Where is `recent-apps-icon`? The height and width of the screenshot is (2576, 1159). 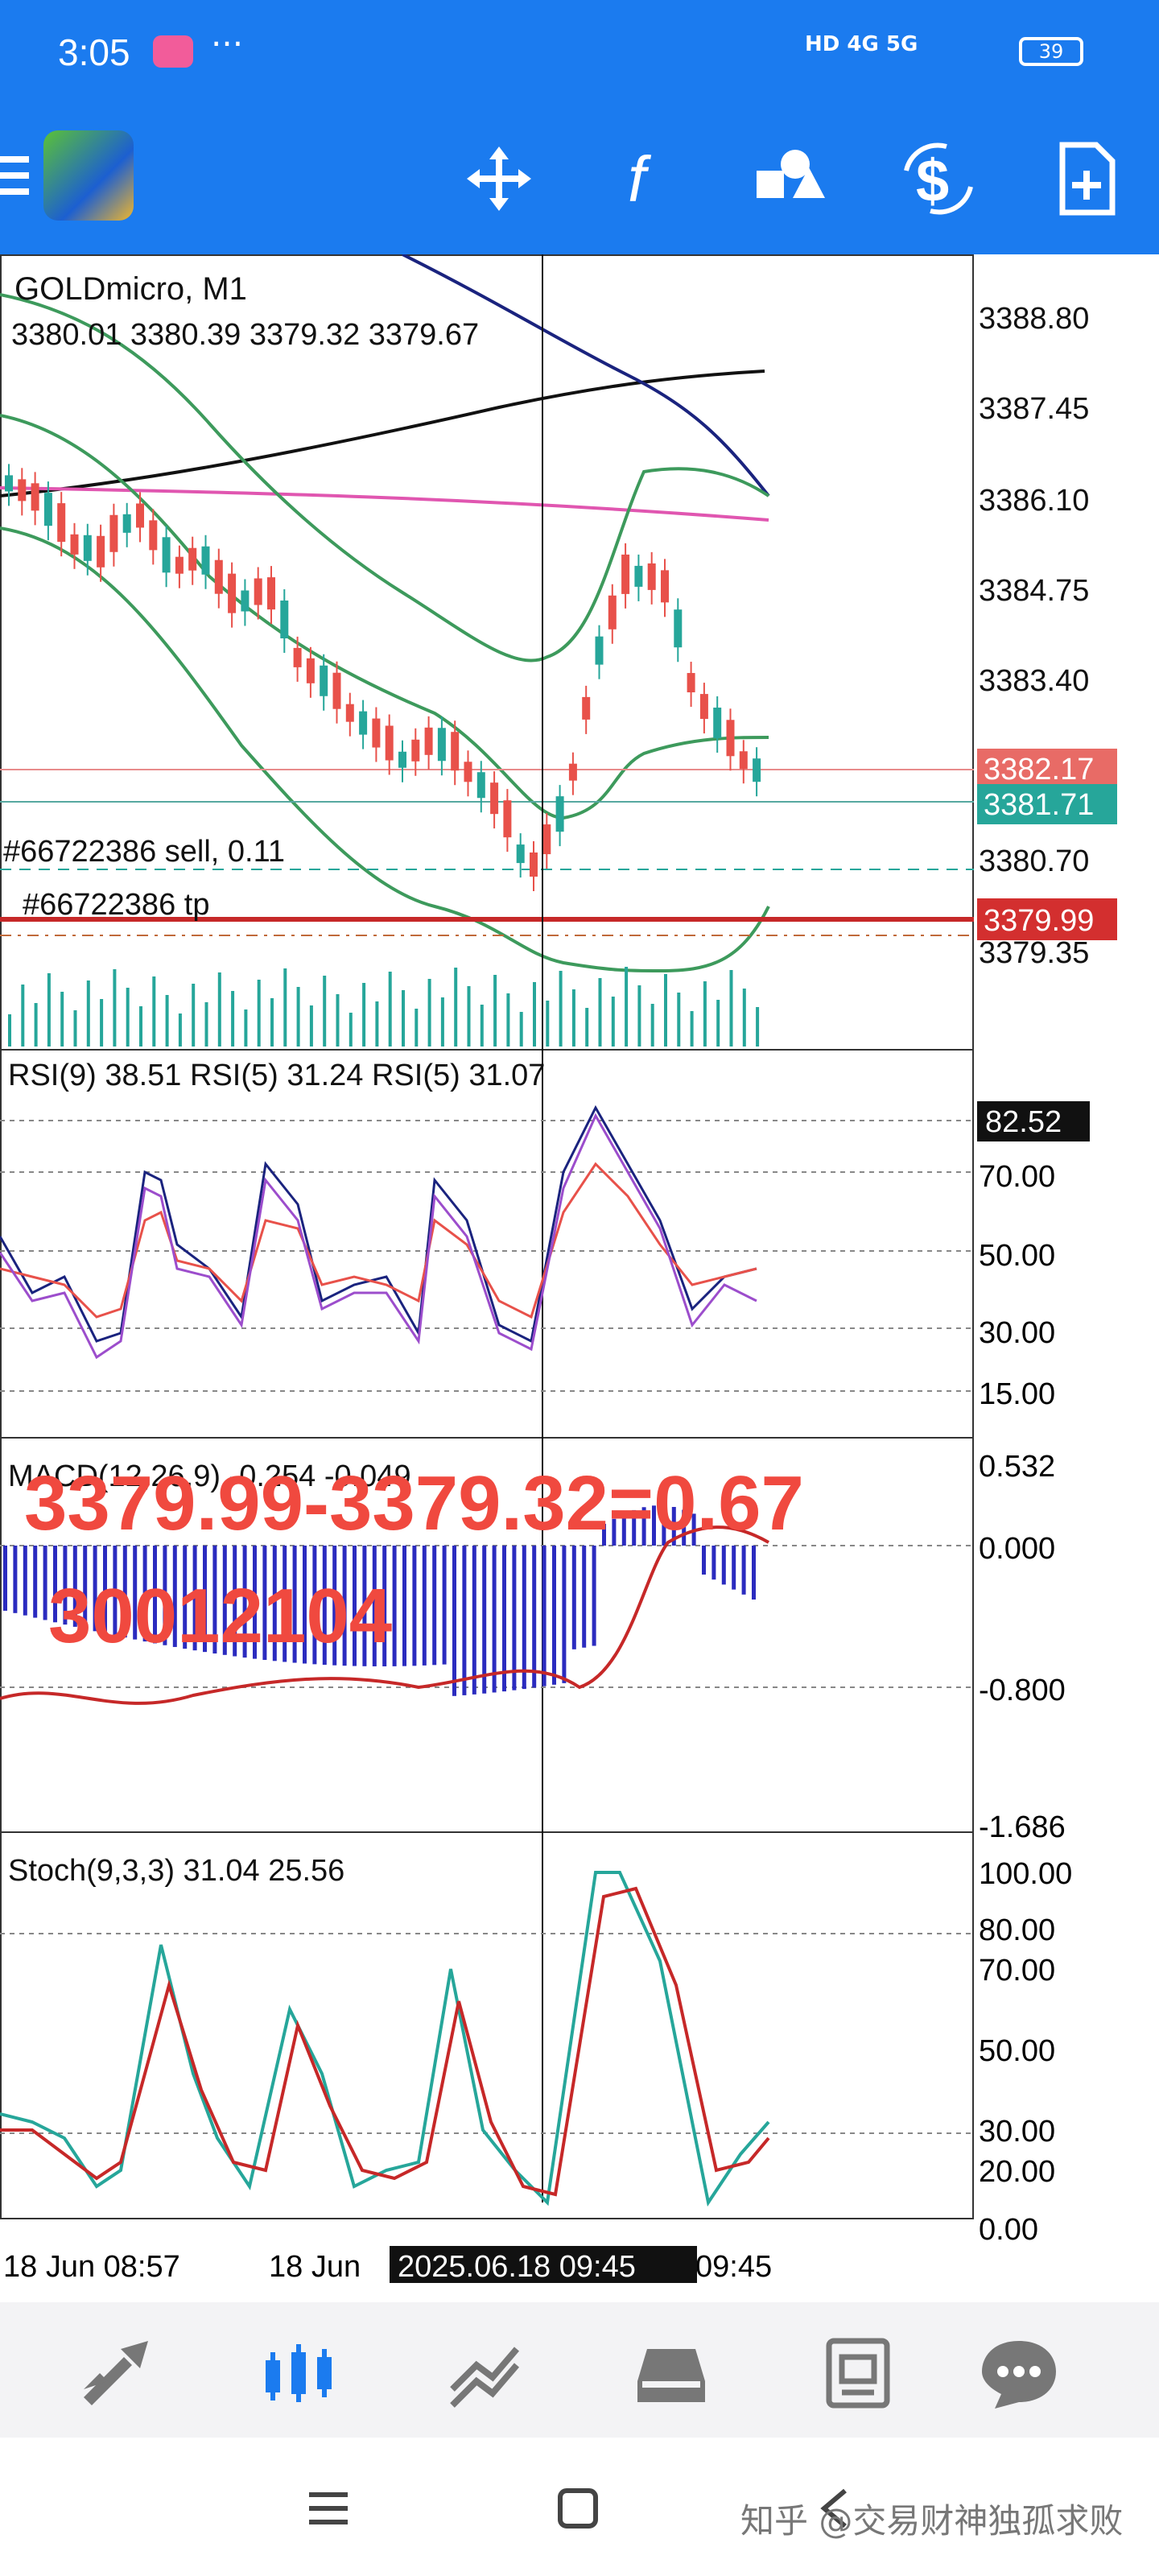 recent-apps-icon is located at coordinates (328, 2508).